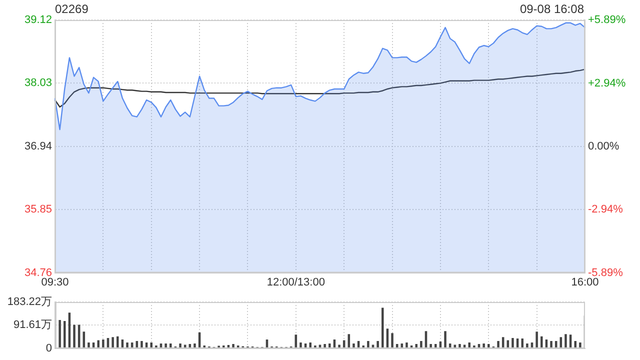 Image resolution: width=640 pixels, height=360 pixels. What do you see at coordinates (607, 83) in the screenshot?
I see `y2-tick-label: +2.94%` at bounding box center [607, 83].